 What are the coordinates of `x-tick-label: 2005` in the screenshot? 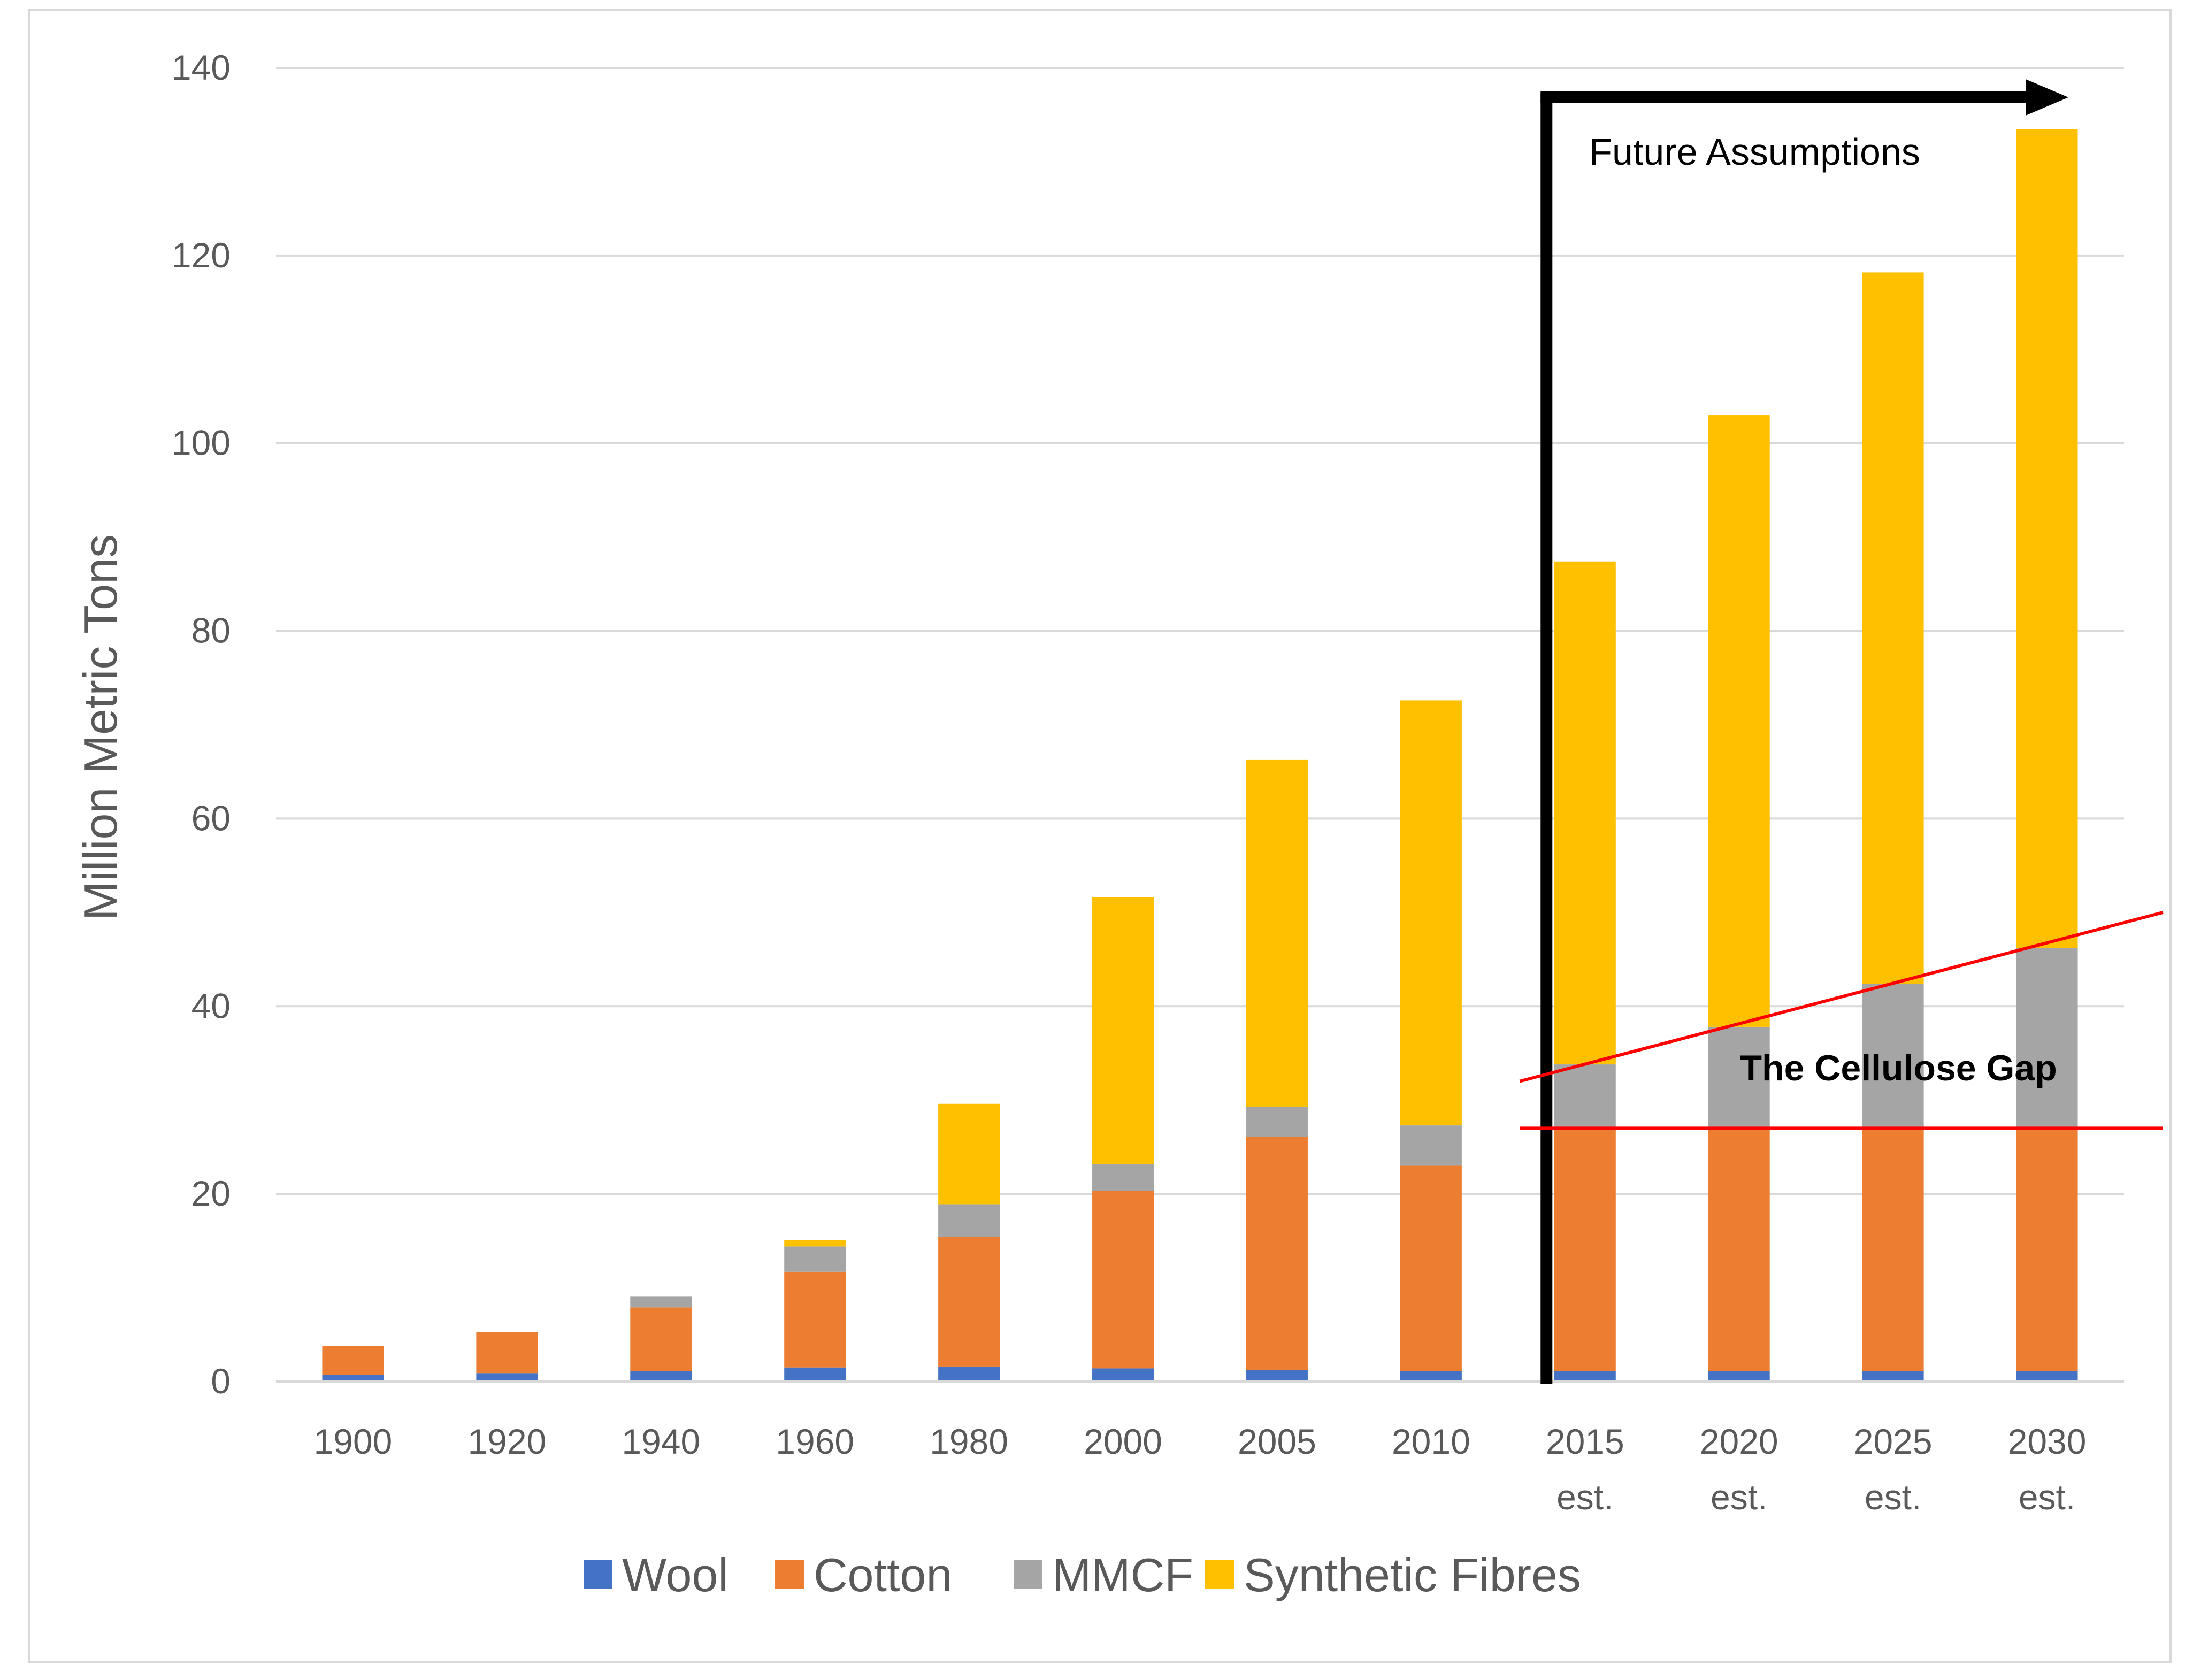 It's located at (1277, 1441).